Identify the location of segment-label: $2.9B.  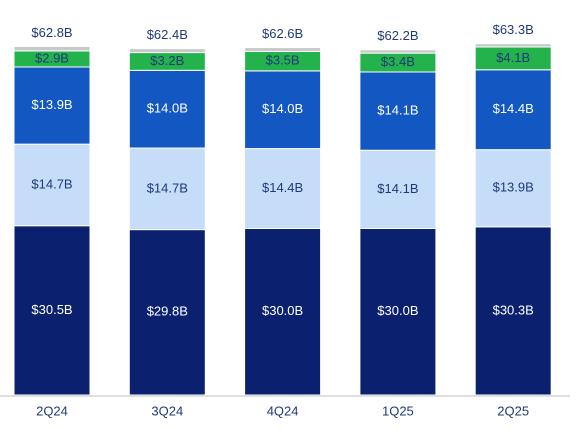
(52, 57).